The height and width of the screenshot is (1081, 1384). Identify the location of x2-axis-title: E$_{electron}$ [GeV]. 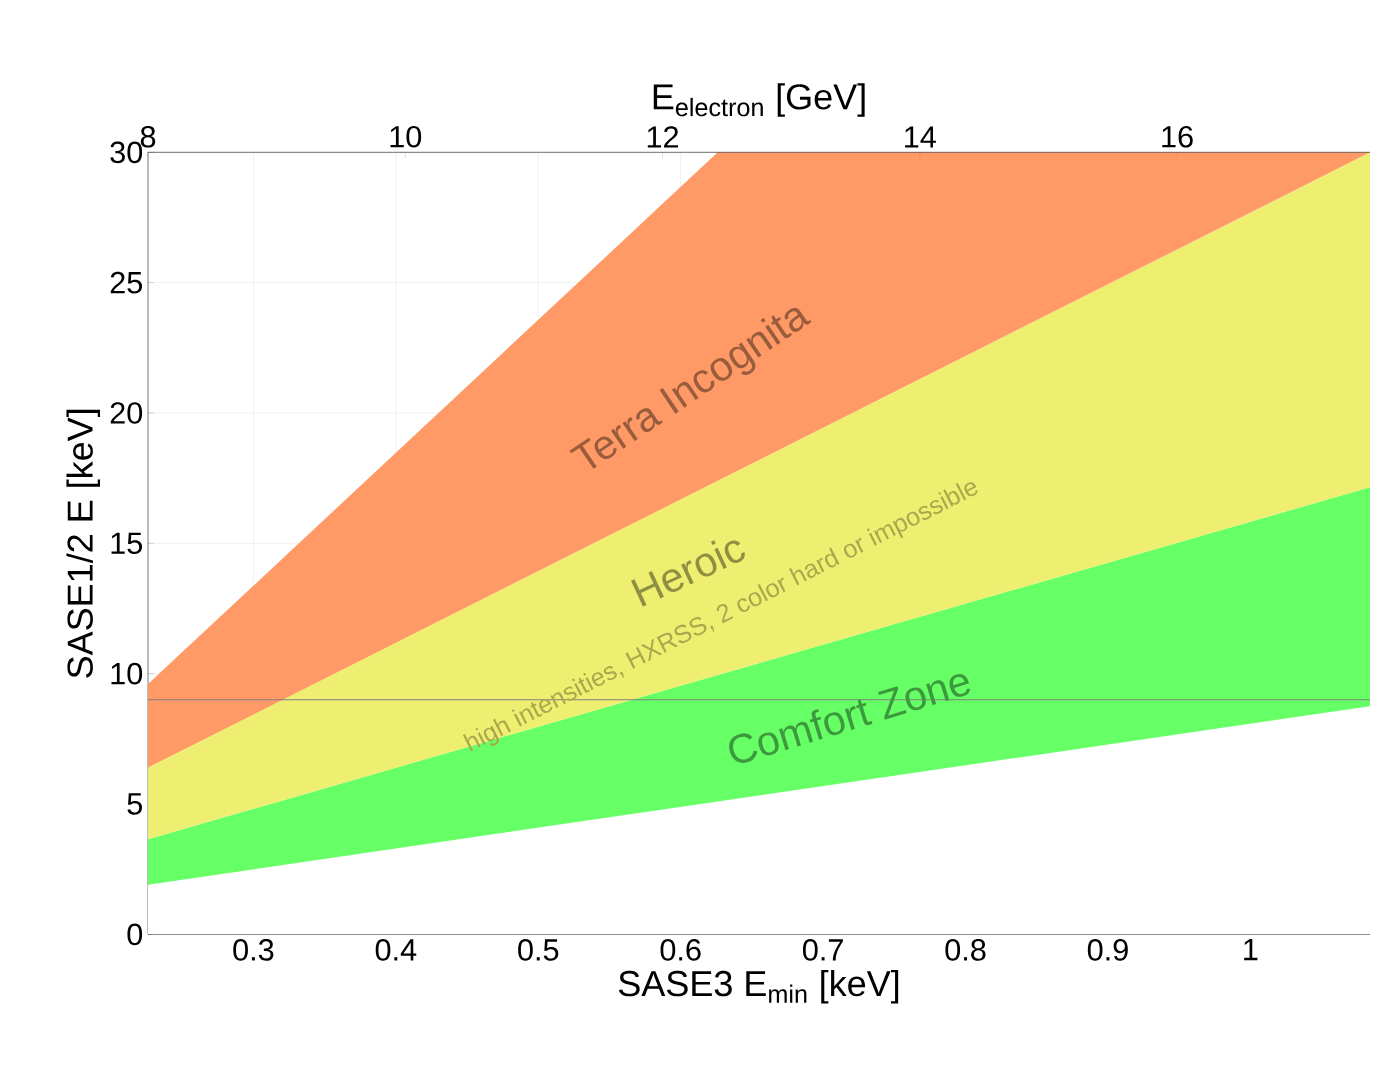
(759, 100).